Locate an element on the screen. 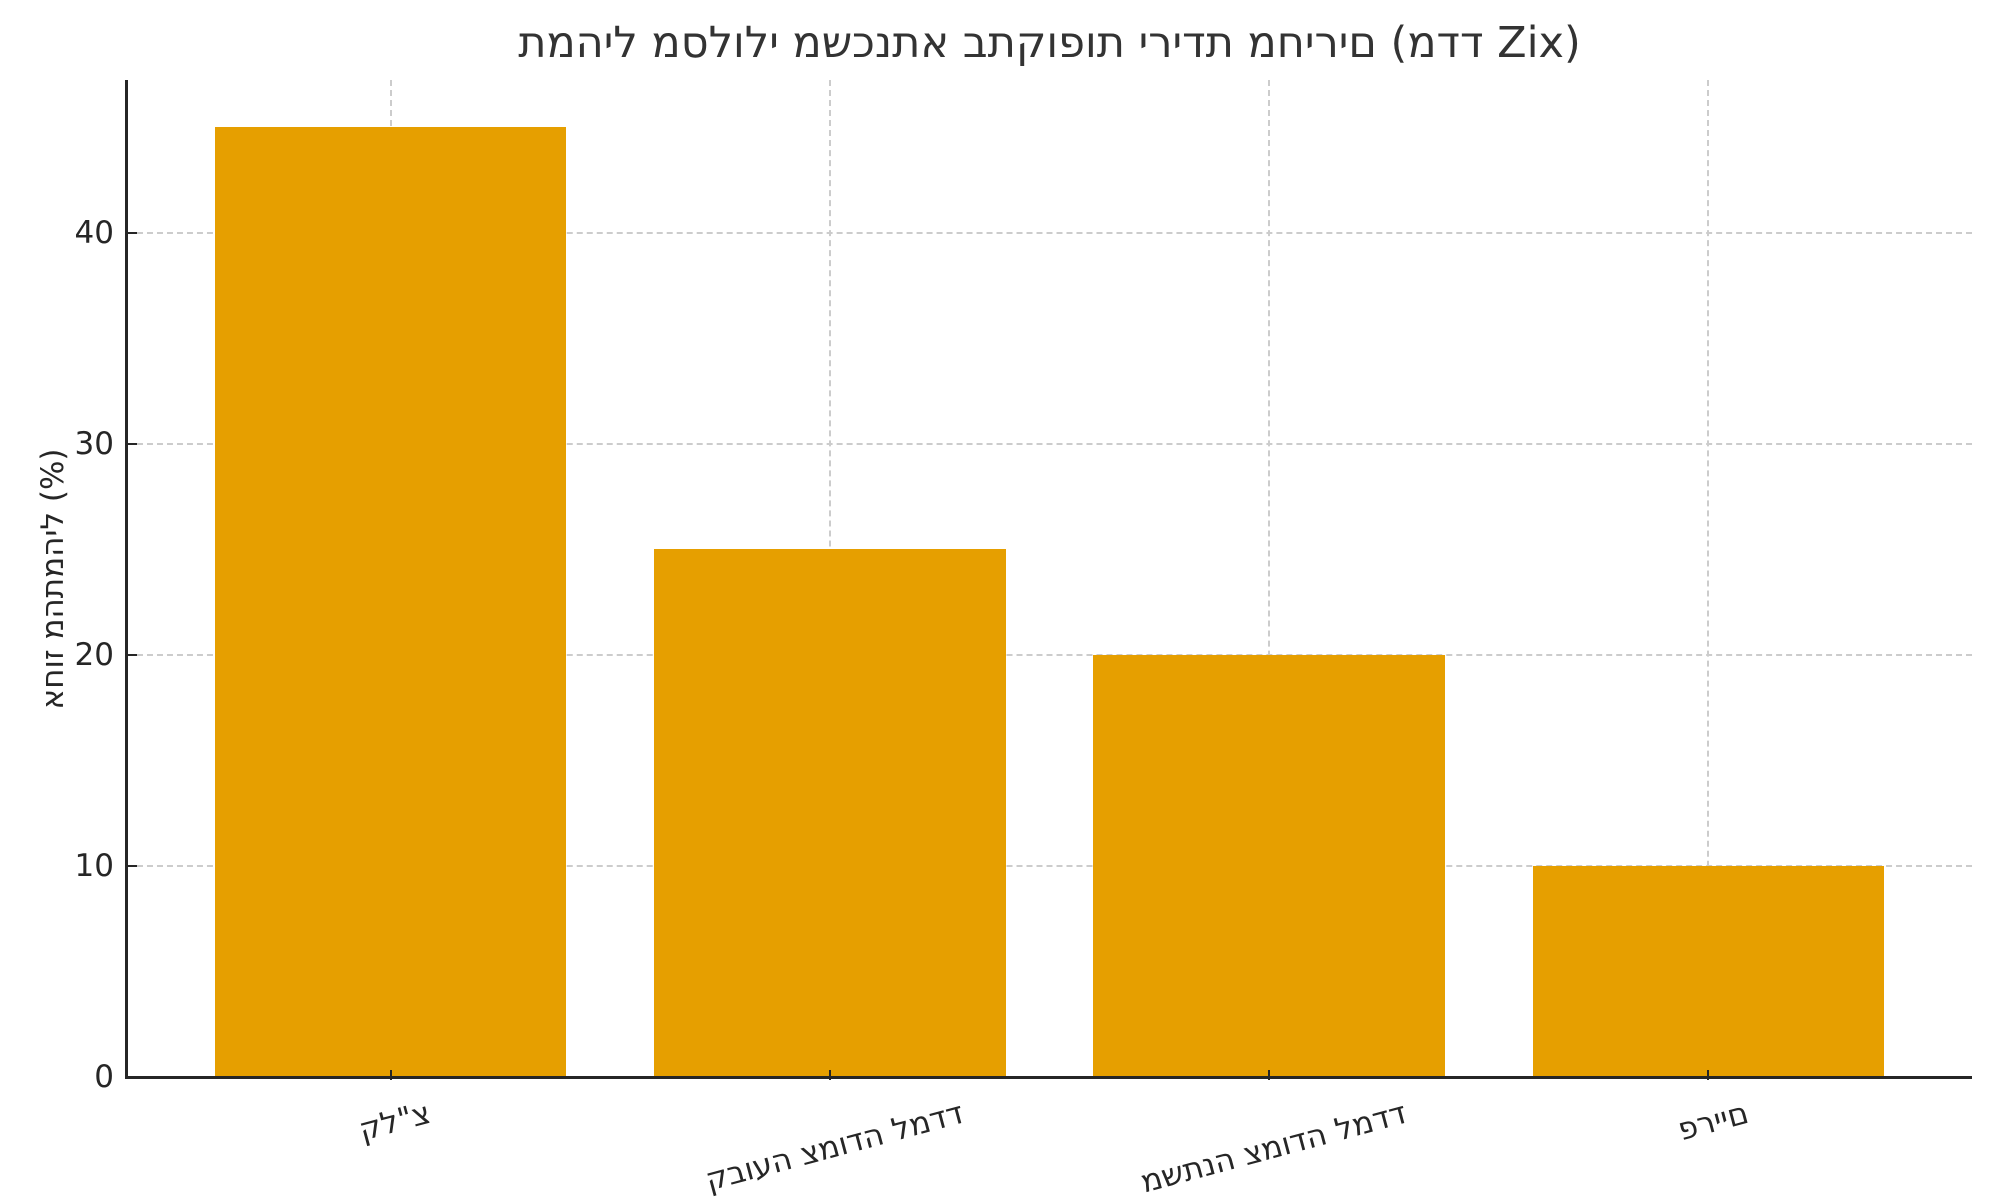 The height and width of the screenshot is (1201, 2000). y-tick-label: 20 is located at coordinates (94, 654).